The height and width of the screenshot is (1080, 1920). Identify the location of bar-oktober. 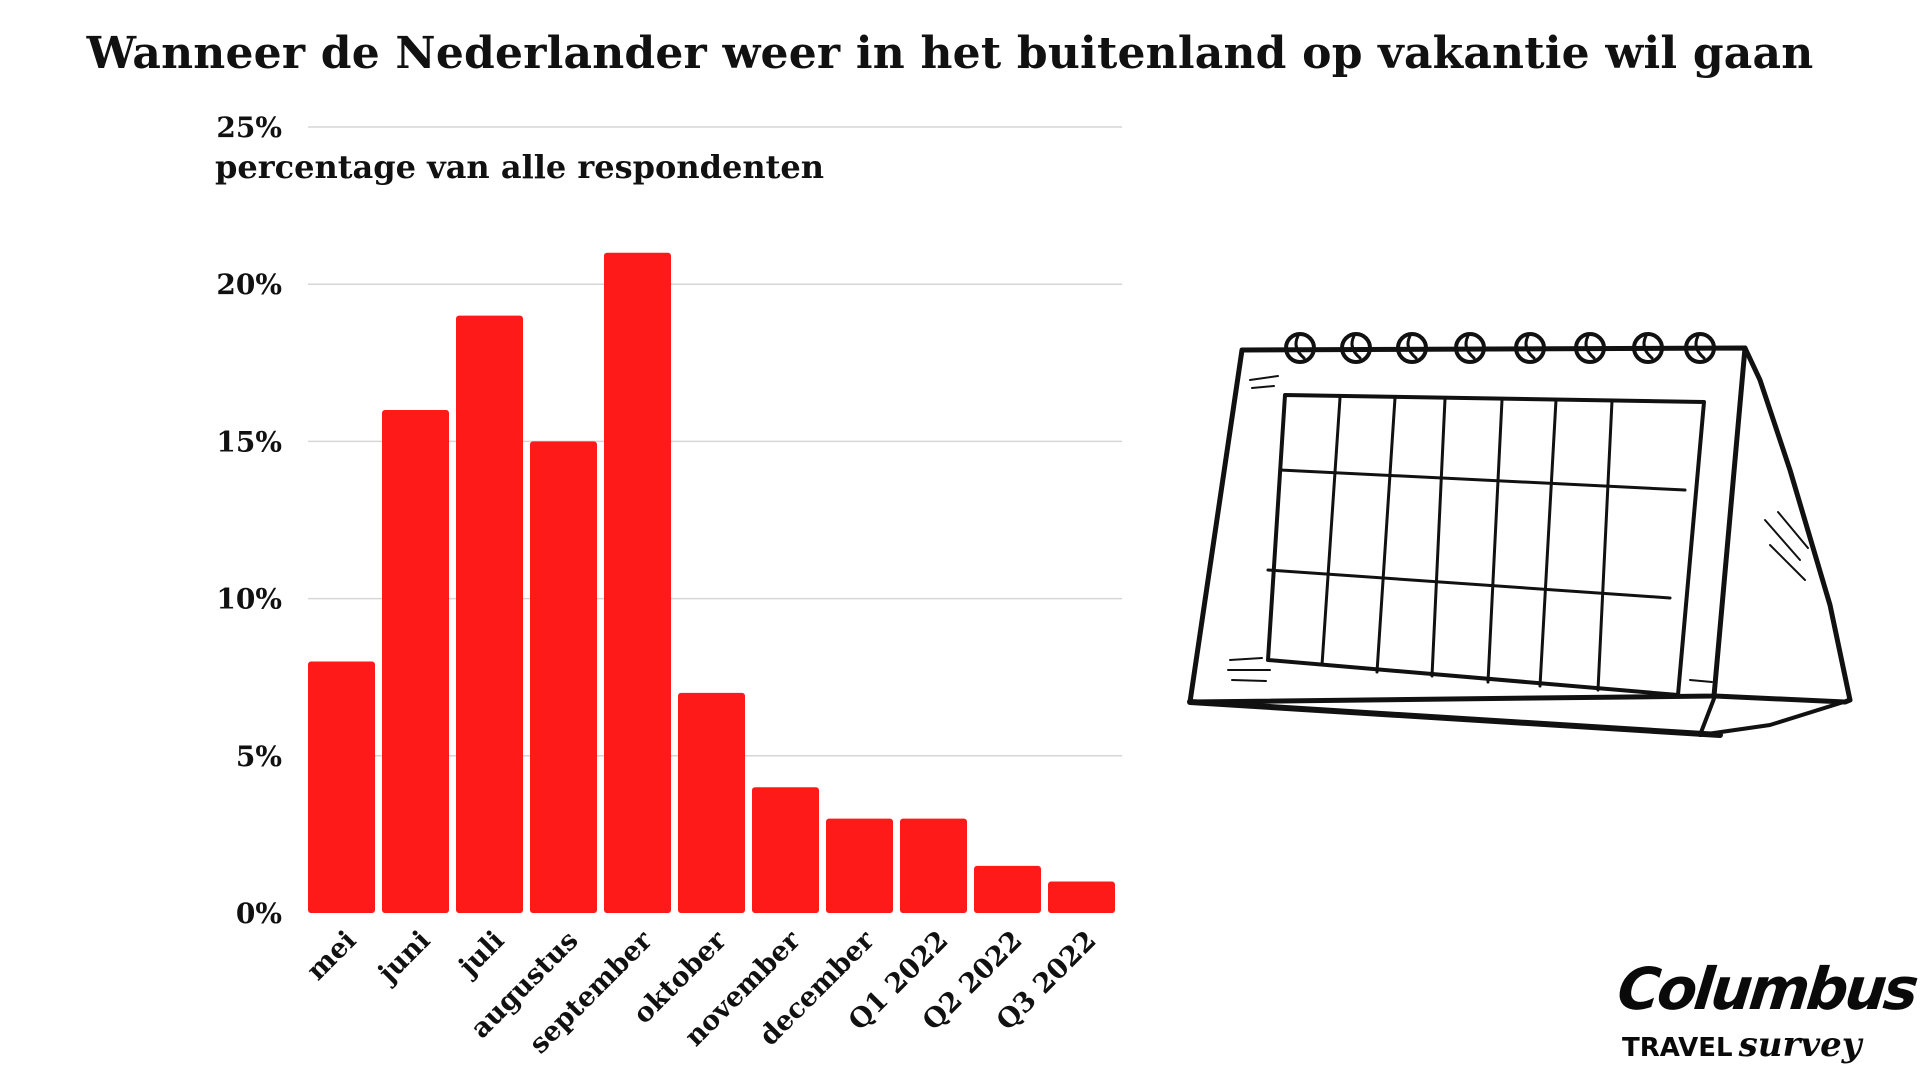
(711, 802).